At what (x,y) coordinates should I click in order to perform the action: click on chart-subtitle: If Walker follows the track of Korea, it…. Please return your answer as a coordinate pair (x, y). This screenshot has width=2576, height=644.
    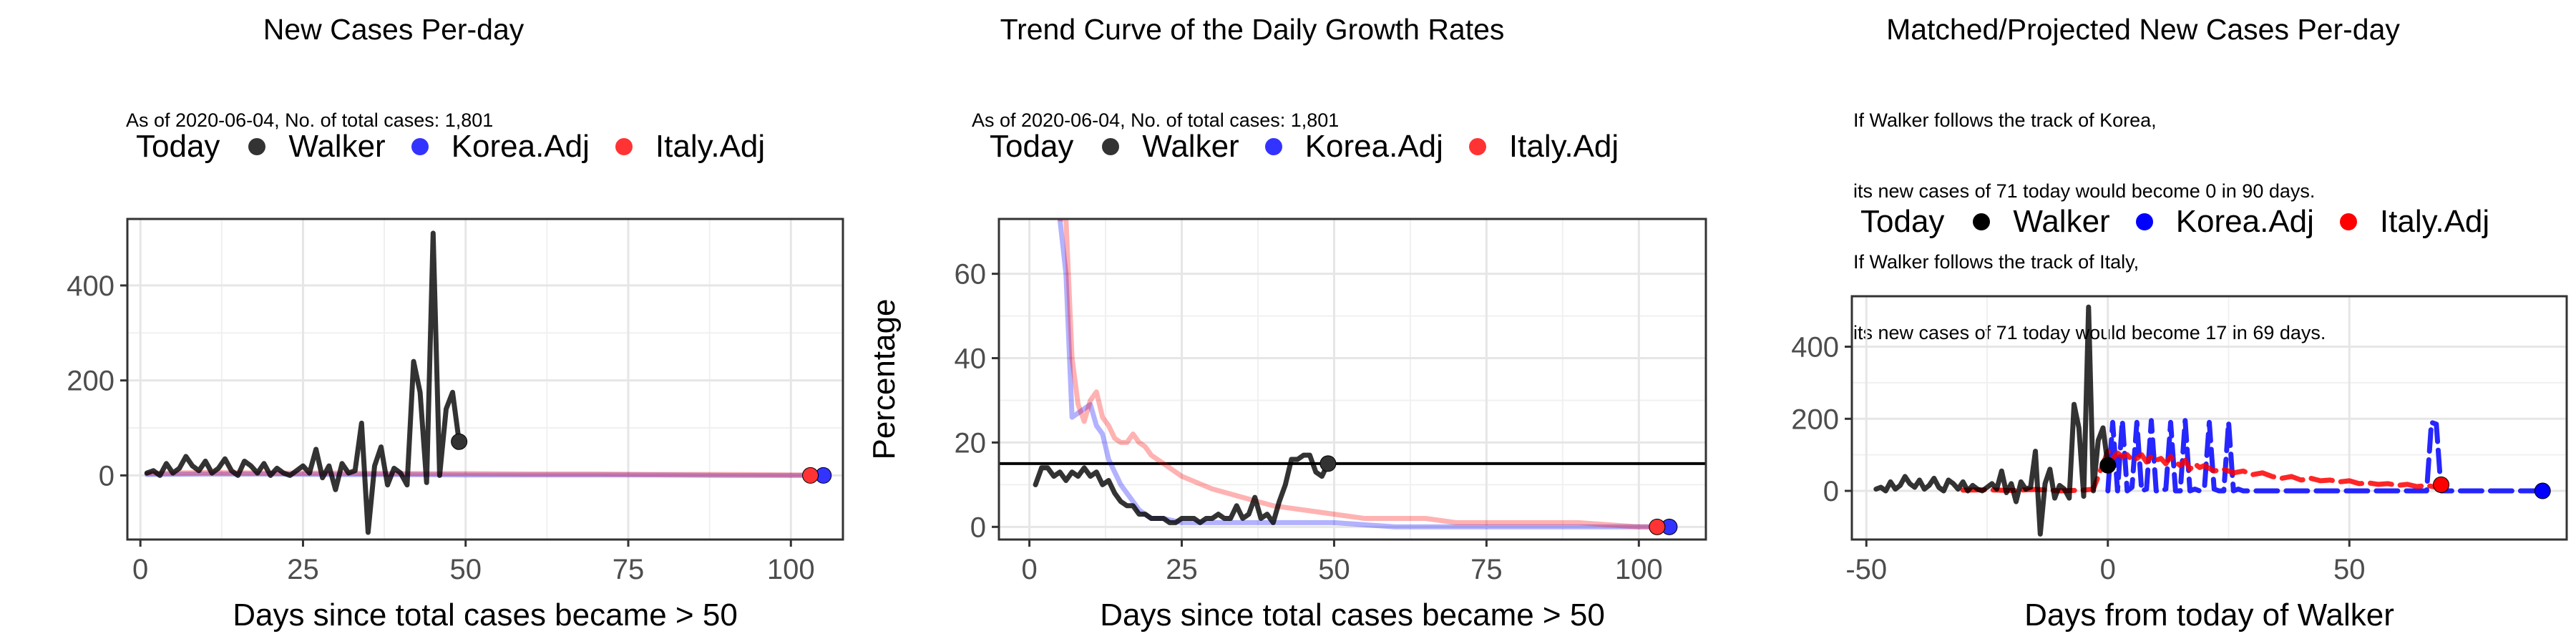
    Looking at the image, I should click on (2089, 227).